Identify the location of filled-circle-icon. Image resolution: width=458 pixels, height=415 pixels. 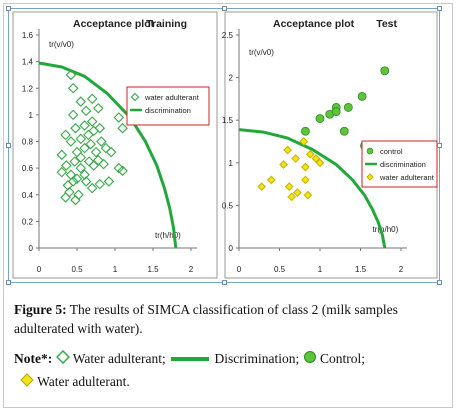
(310, 360).